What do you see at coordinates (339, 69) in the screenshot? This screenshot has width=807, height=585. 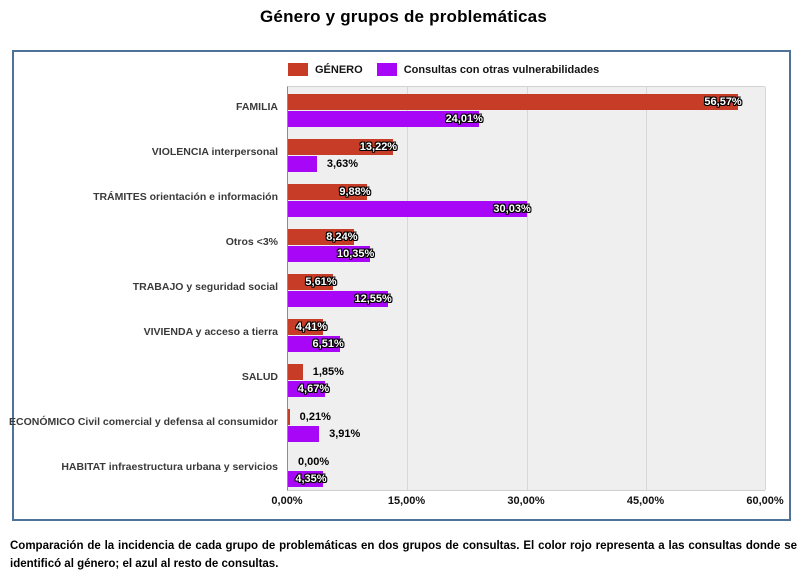 I see `legend-label-genero: GÉNERO` at bounding box center [339, 69].